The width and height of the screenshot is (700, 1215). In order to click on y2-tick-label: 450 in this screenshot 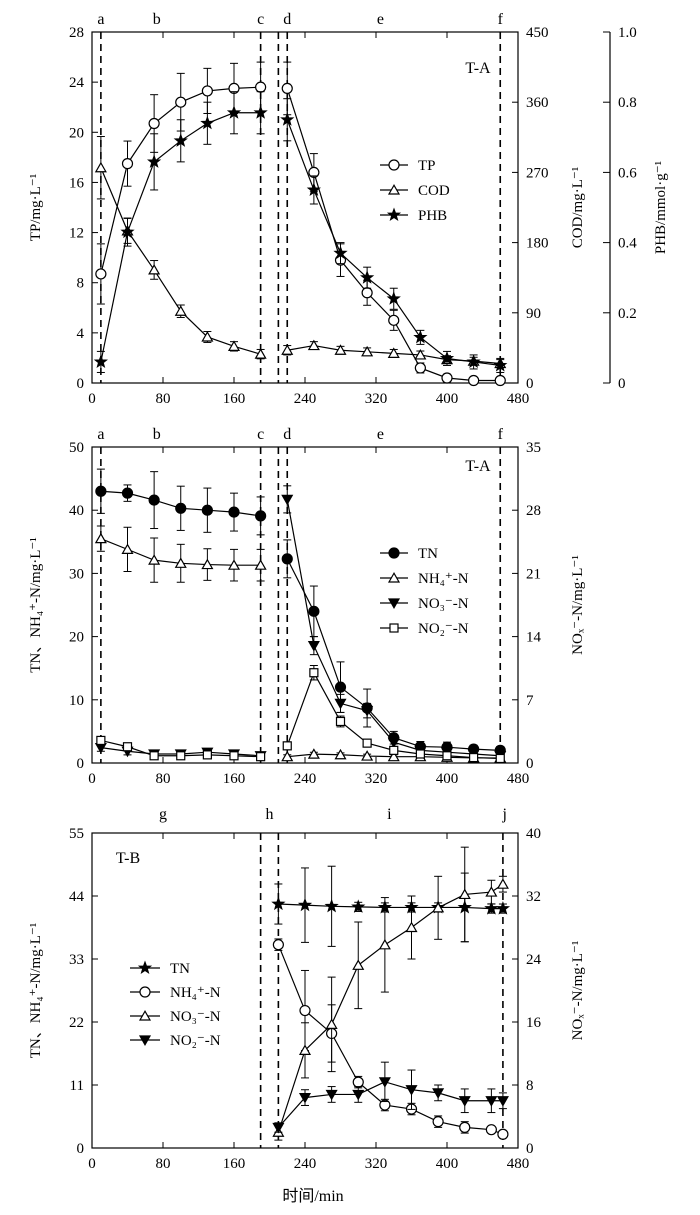, I will do `click(537, 33)`.